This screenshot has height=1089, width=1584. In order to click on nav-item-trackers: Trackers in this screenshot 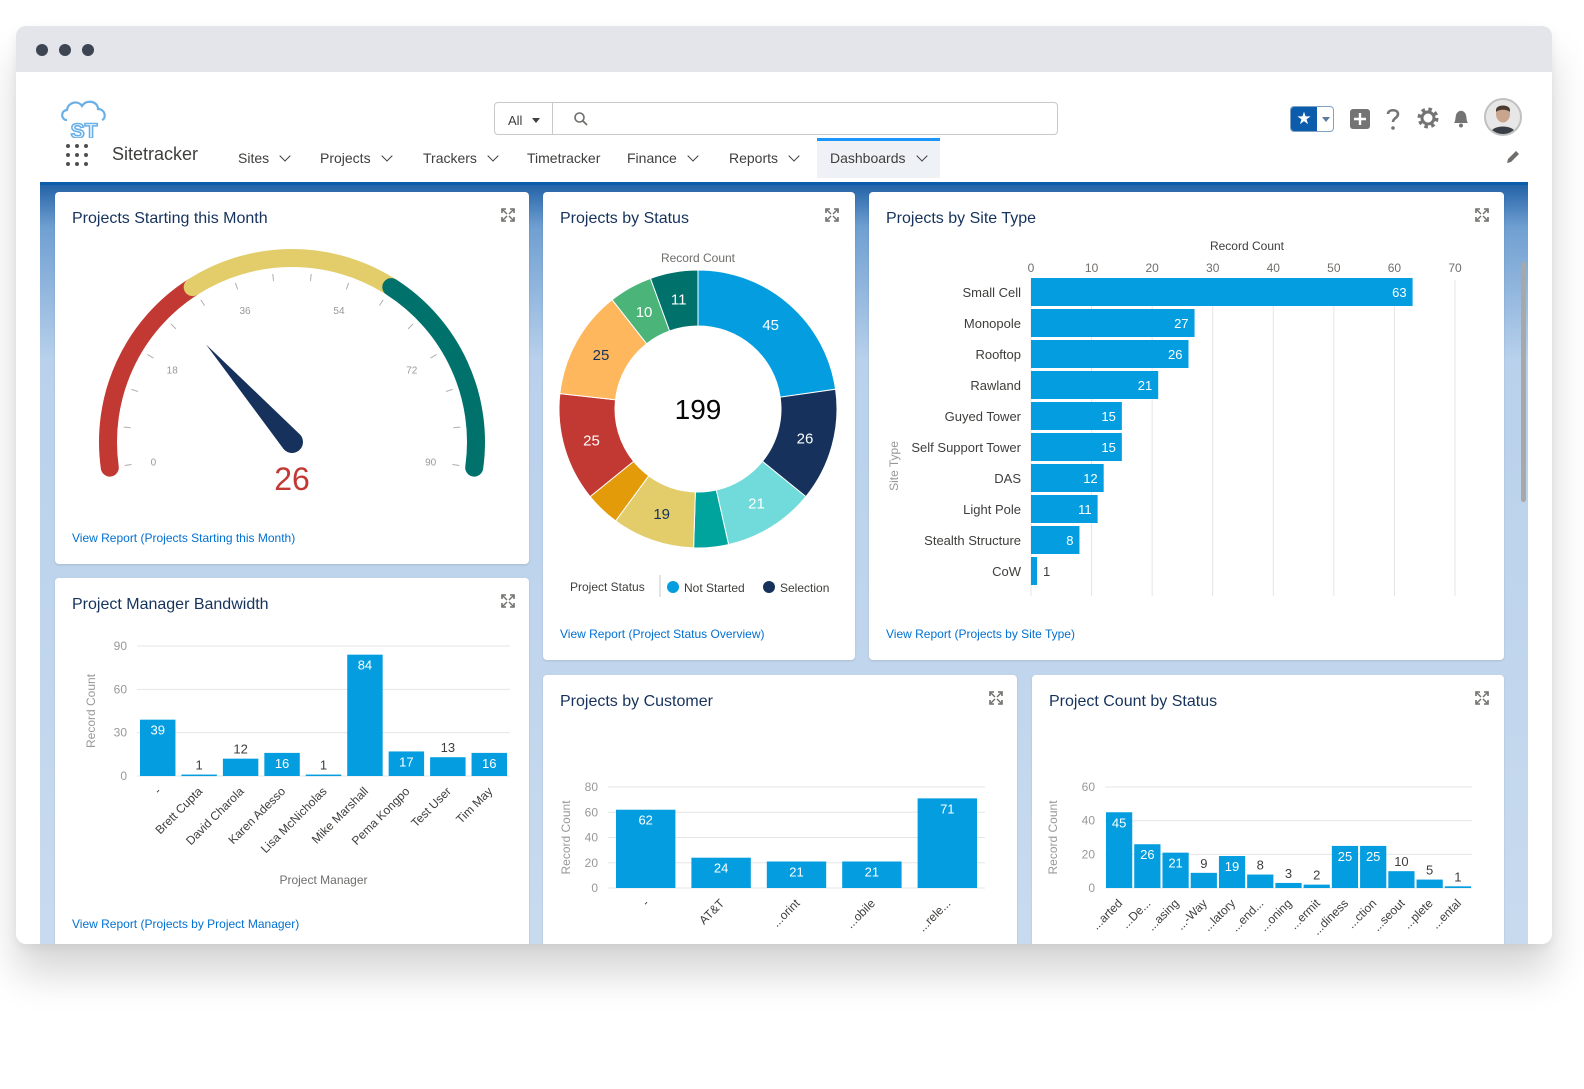, I will do `click(461, 158)`.